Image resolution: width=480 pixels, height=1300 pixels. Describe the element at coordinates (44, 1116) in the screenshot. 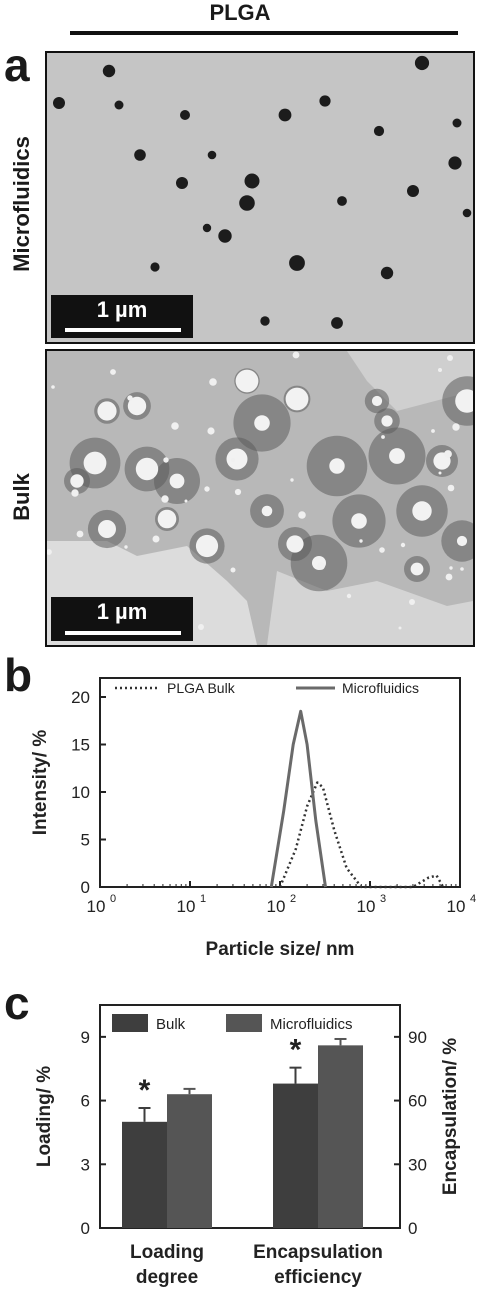

I see `y-axis-label-left: Loading/ %` at that location.